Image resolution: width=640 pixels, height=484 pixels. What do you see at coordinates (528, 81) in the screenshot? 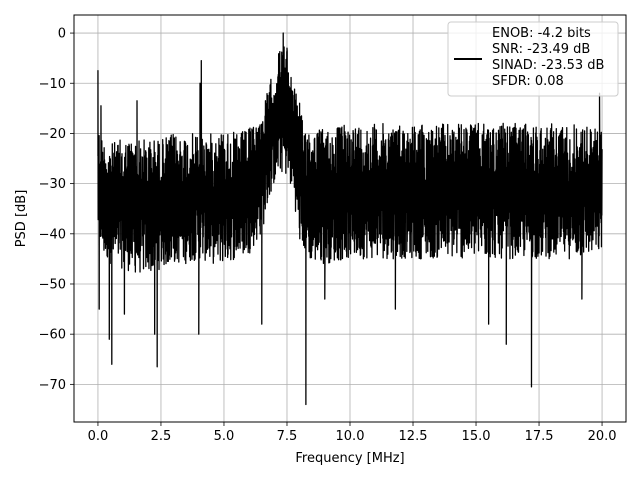
I see `legend-entry-sfdr: SFDR: 0.08` at bounding box center [528, 81].